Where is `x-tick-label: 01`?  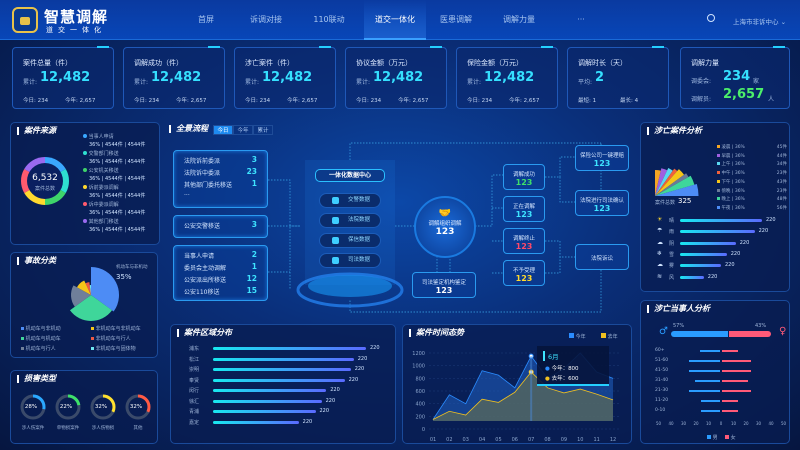
x-tick-label: 01 is located at coordinates (433, 440).